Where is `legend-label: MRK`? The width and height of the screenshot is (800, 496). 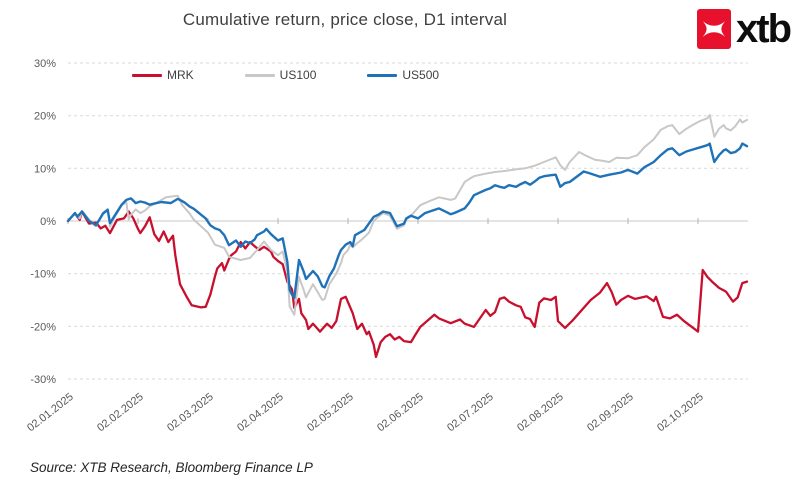
legend-label: MRK is located at coordinates (180, 75).